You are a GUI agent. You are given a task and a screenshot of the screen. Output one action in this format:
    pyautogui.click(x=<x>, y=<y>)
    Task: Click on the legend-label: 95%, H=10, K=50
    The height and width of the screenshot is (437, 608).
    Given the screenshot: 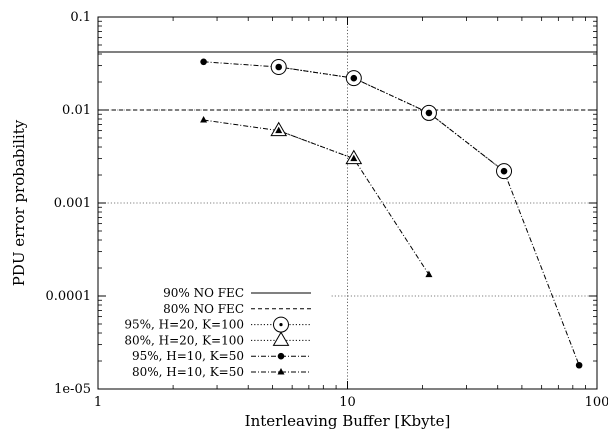 What is the action you would take?
    pyautogui.click(x=188, y=356)
    